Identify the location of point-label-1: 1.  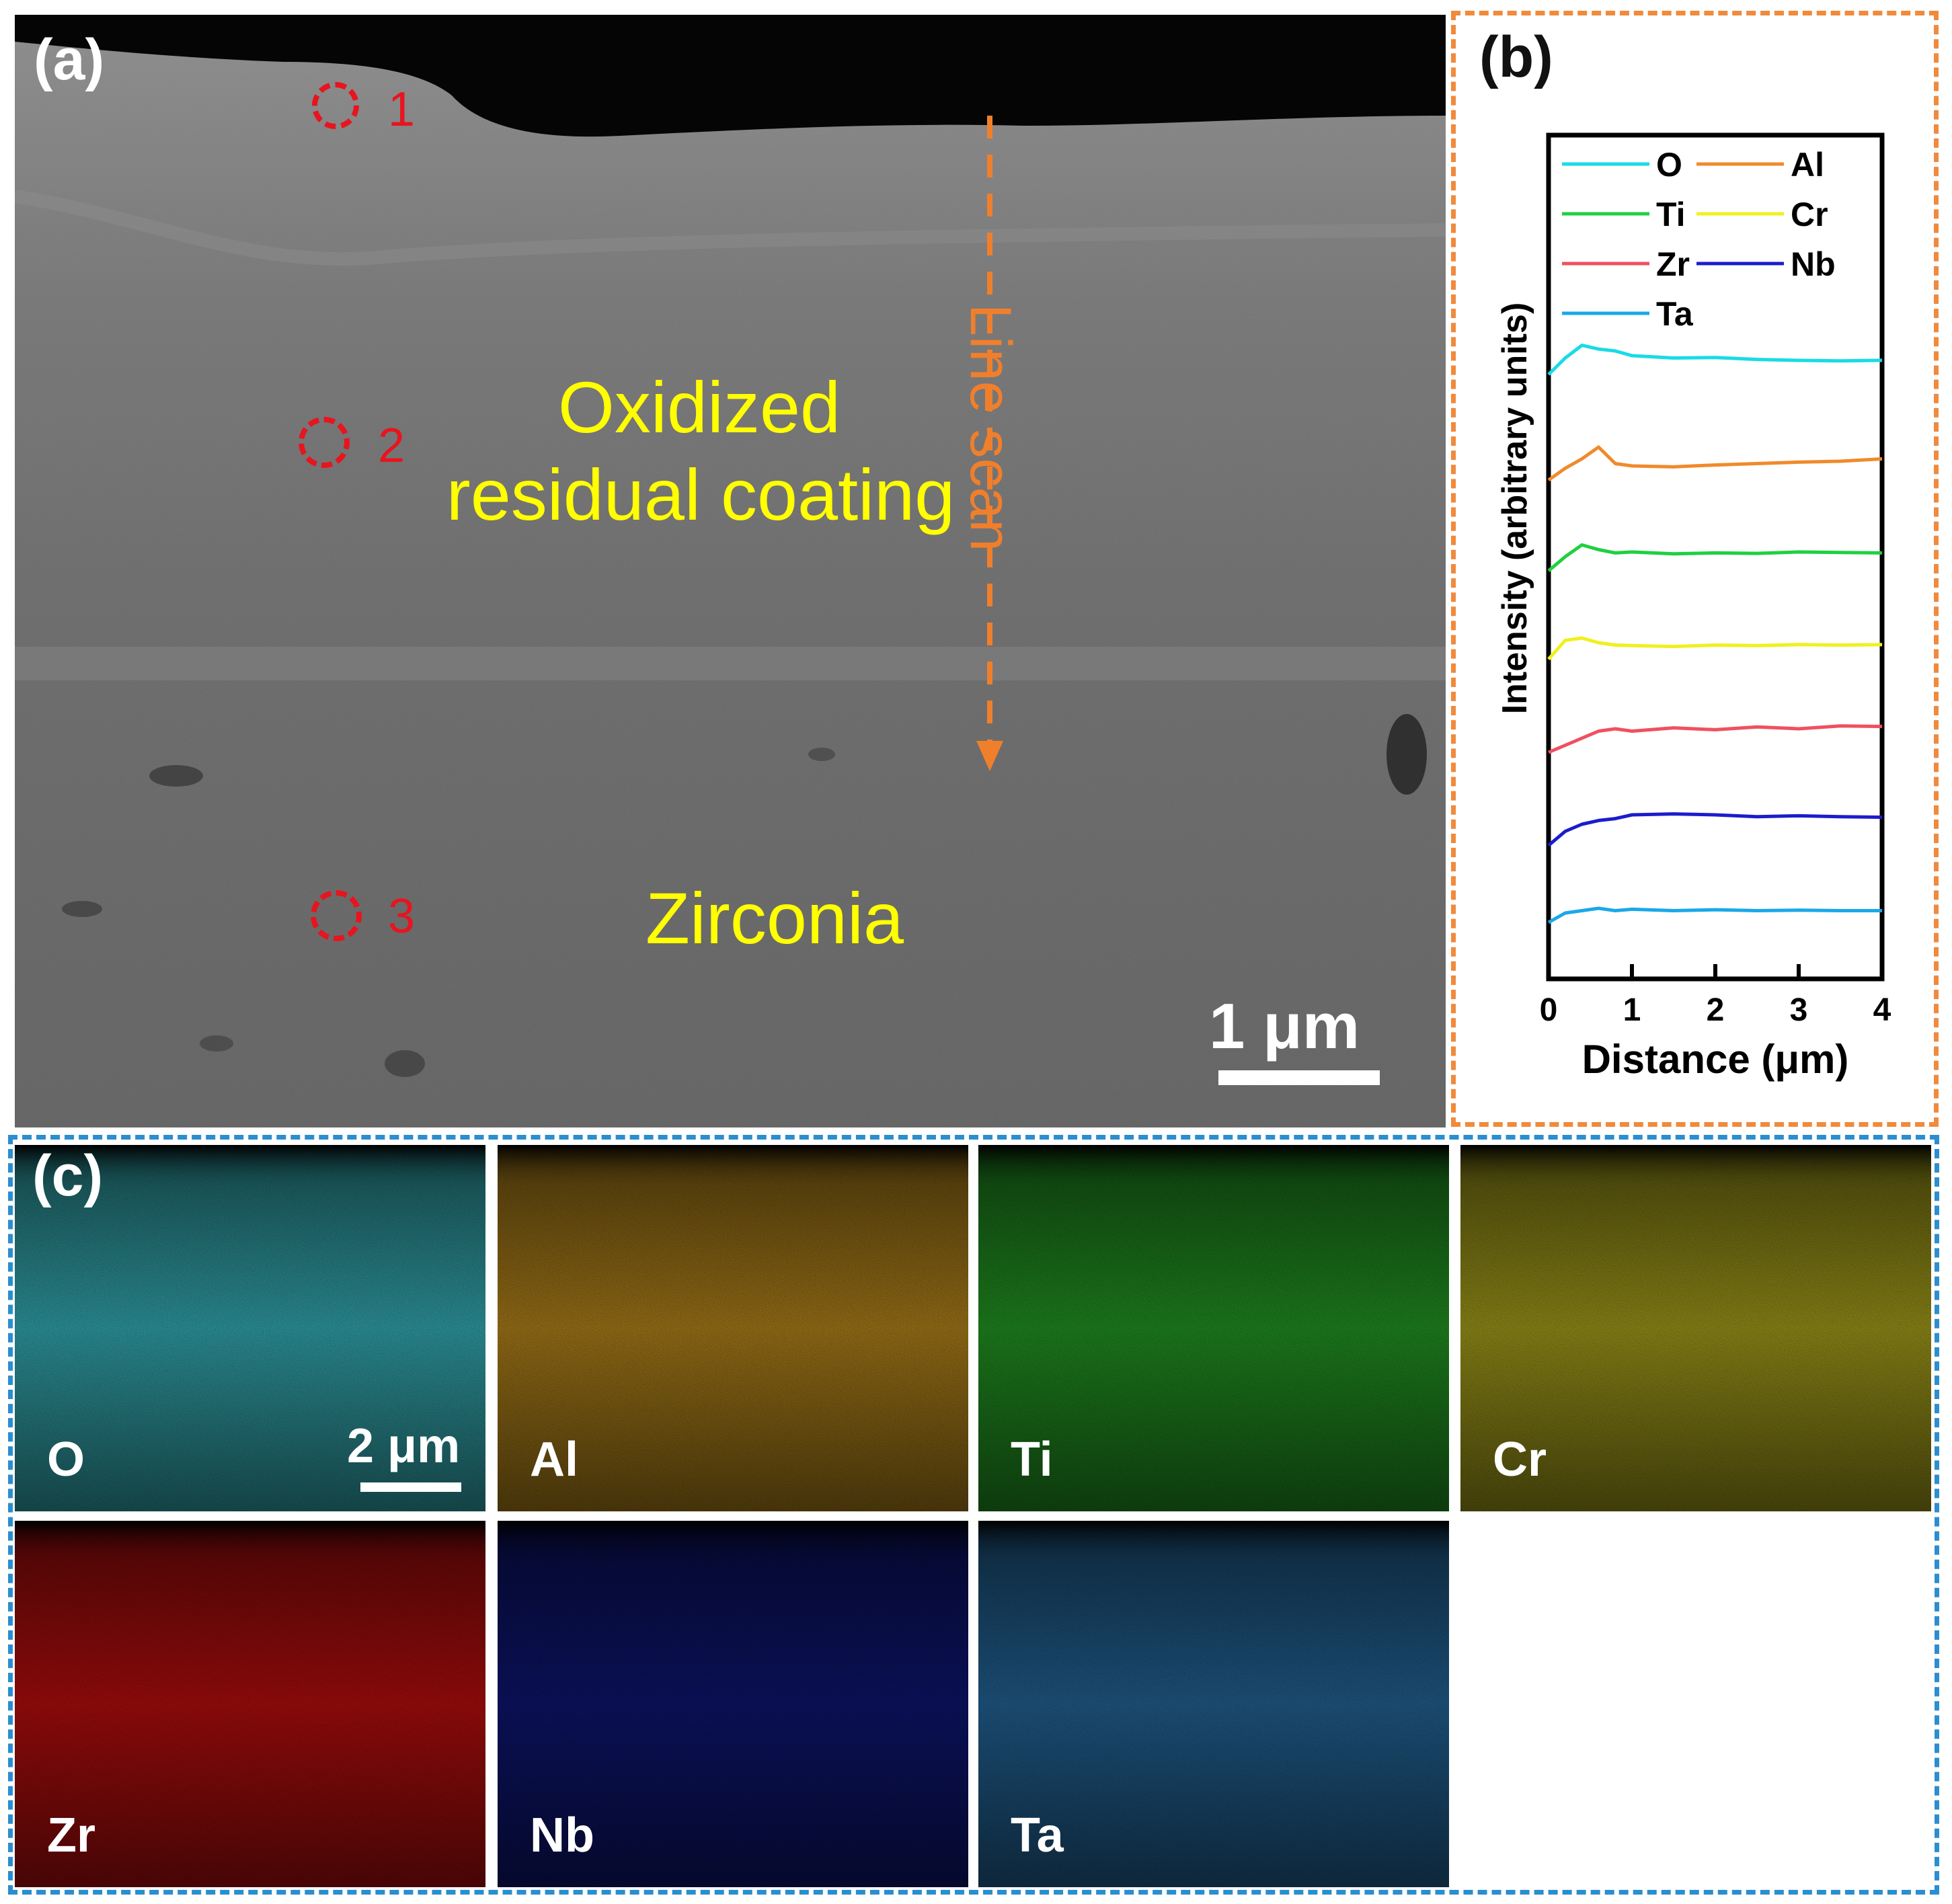
(402, 110).